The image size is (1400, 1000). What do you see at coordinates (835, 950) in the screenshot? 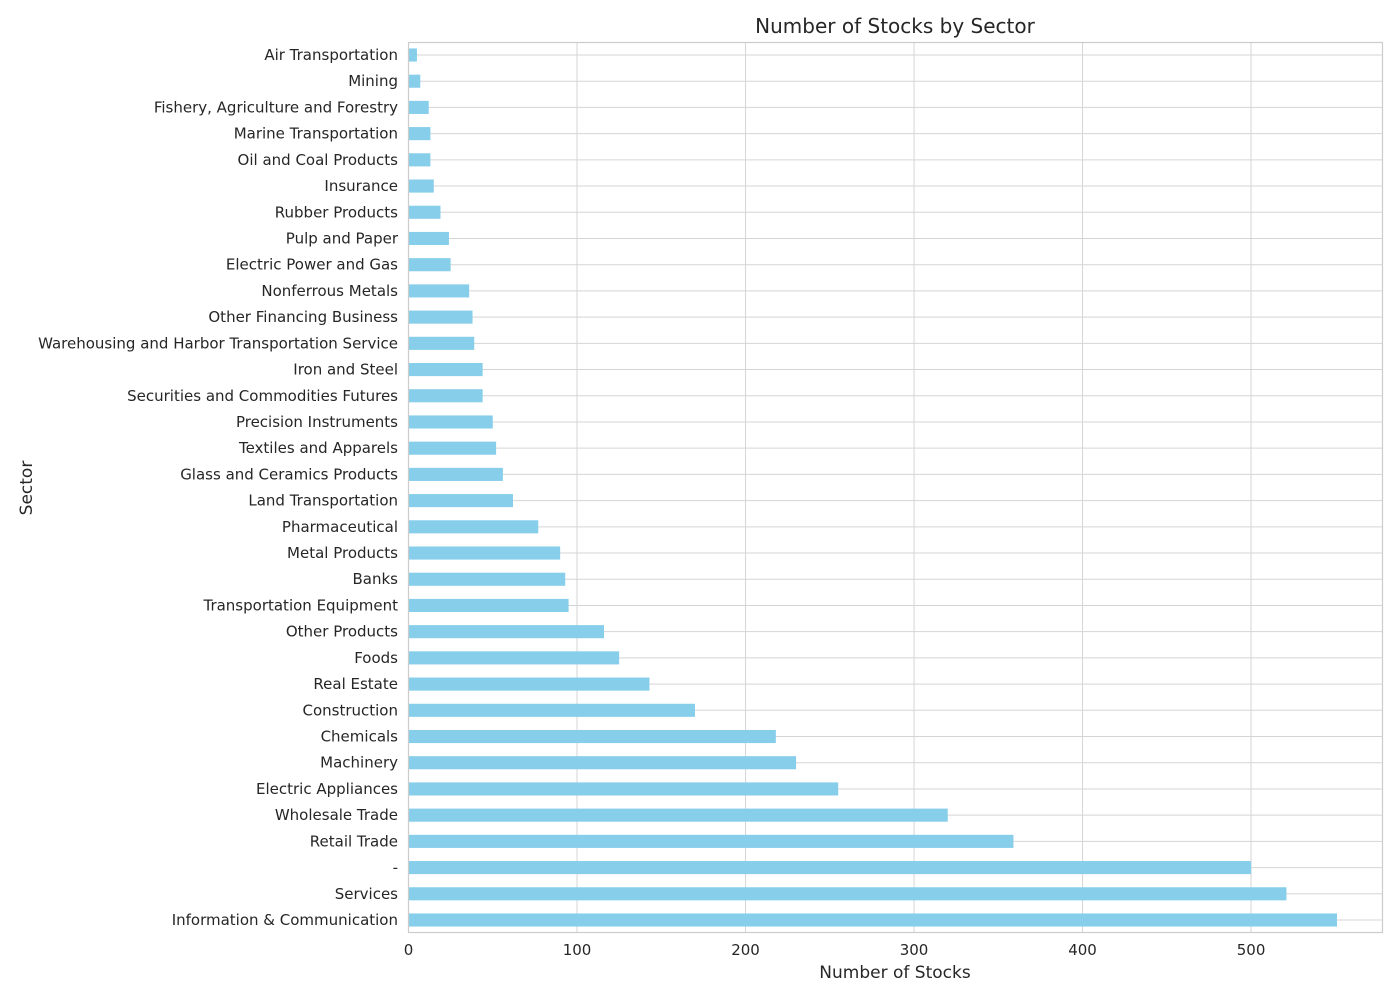
I see `x-tick-labels: 0 100 200 300 400 500` at bounding box center [835, 950].